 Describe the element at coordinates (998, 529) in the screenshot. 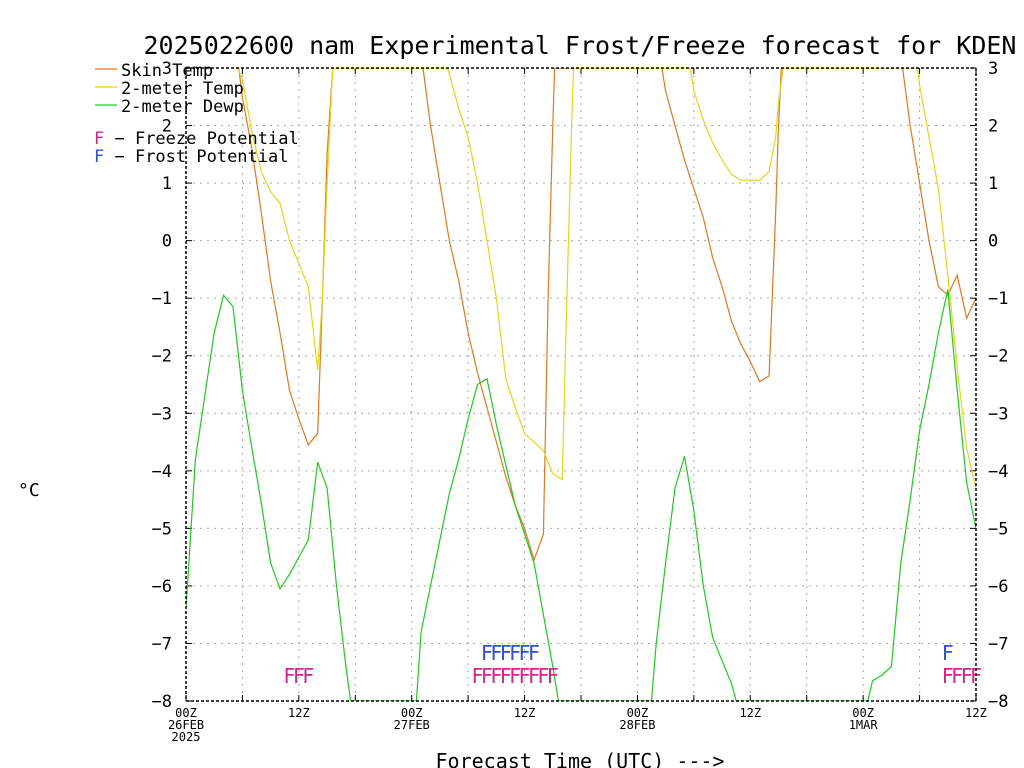

I see `y-tick-label-right: −5` at that location.